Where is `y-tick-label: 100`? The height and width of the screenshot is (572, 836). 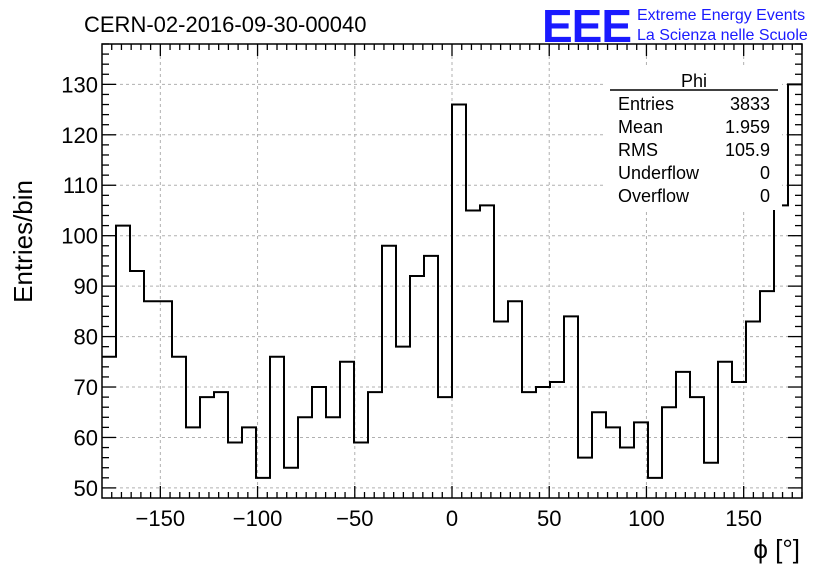
y-tick-label: 100 is located at coordinates (79, 236).